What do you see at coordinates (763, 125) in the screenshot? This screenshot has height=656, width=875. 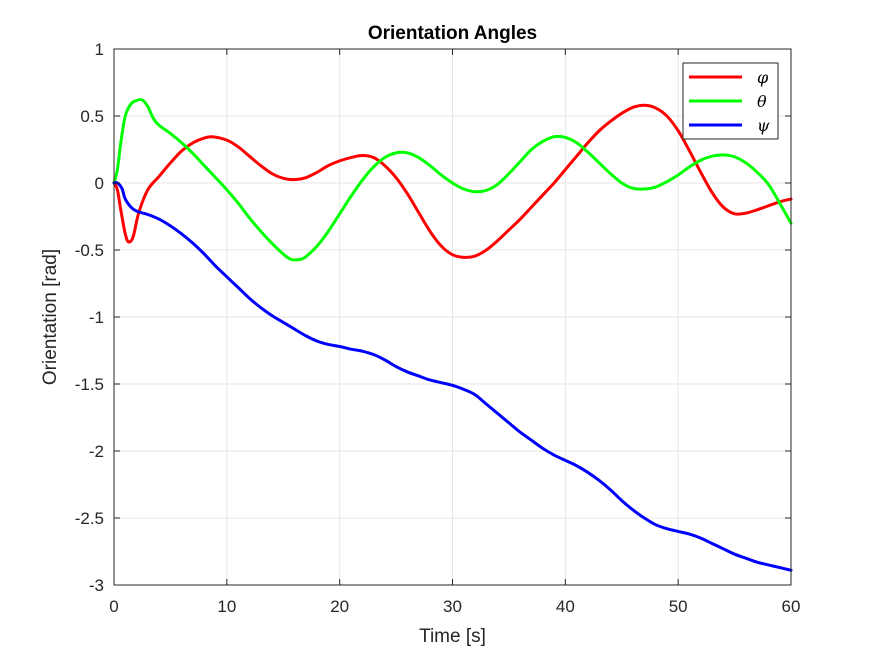 I see `legend-label-psi: ψ` at bounding box center [763, 125].